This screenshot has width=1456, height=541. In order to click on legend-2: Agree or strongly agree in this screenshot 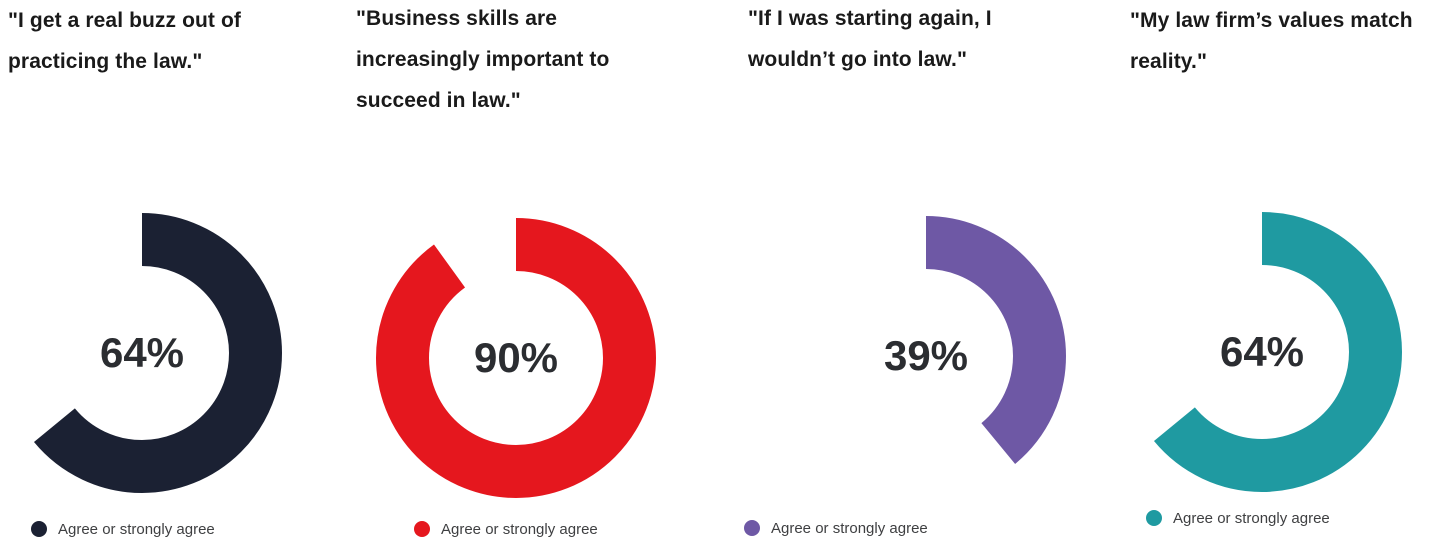, I will do `click(506, 529)`.